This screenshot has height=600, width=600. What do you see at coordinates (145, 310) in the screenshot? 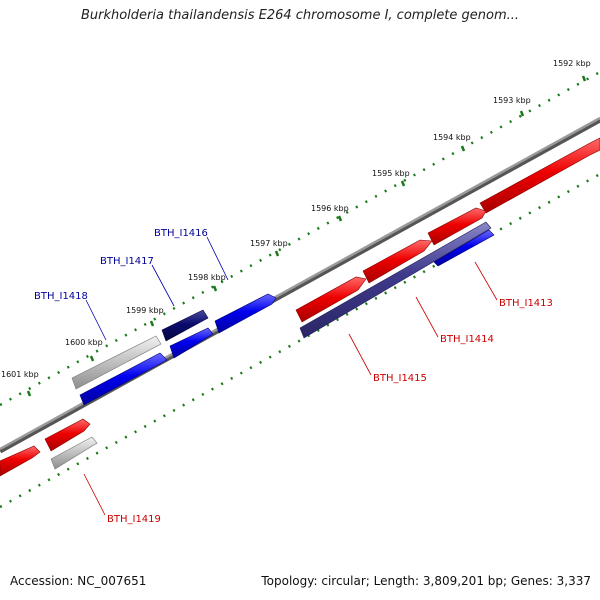
I see `ruler-label: 1599 kbp` at bounding box center [145, 310].